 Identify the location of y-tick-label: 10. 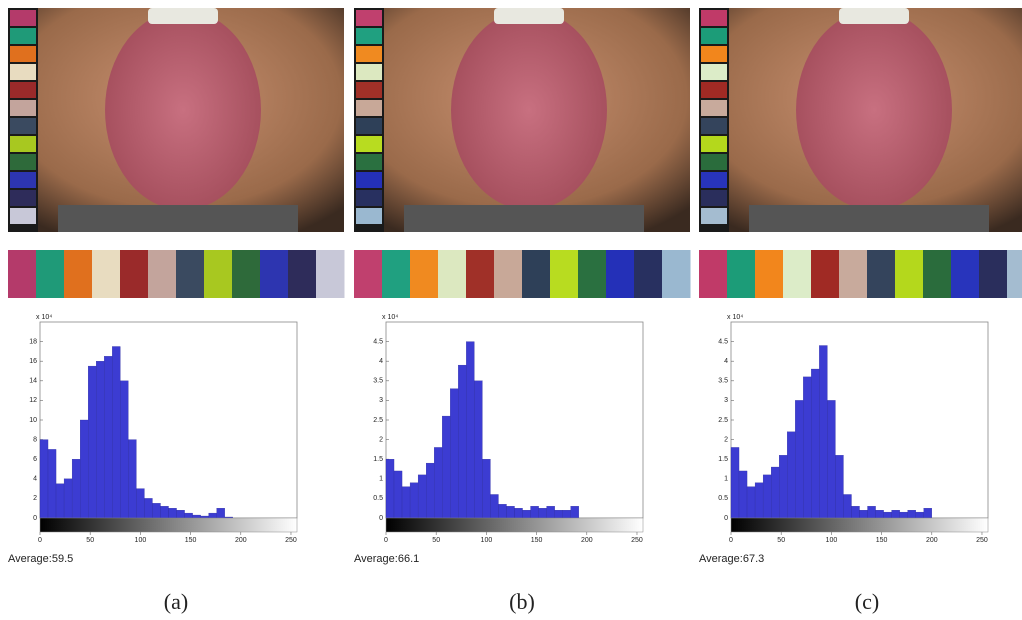
(33, 420).